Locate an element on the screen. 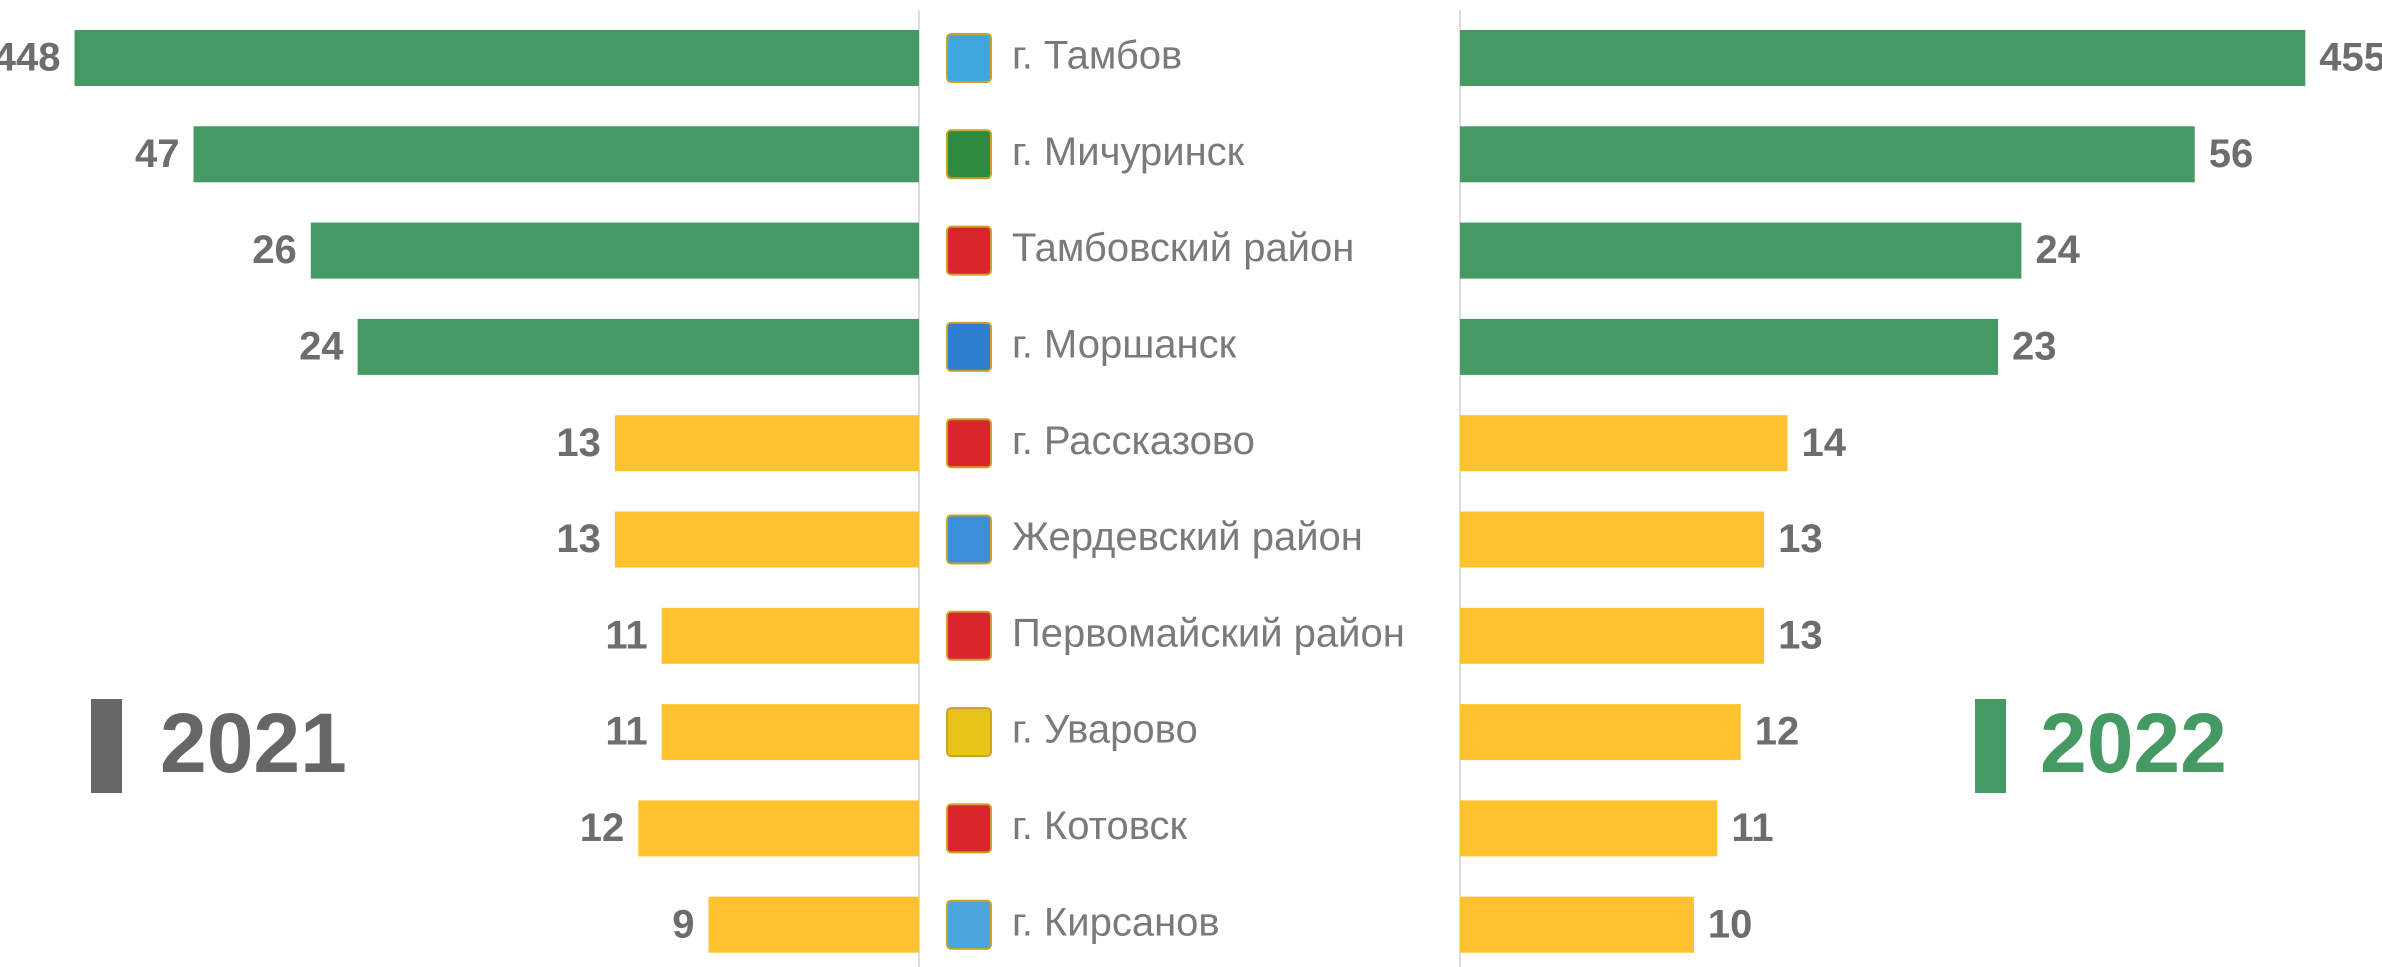  value-label: 448 is located at coordinates (30, 58).